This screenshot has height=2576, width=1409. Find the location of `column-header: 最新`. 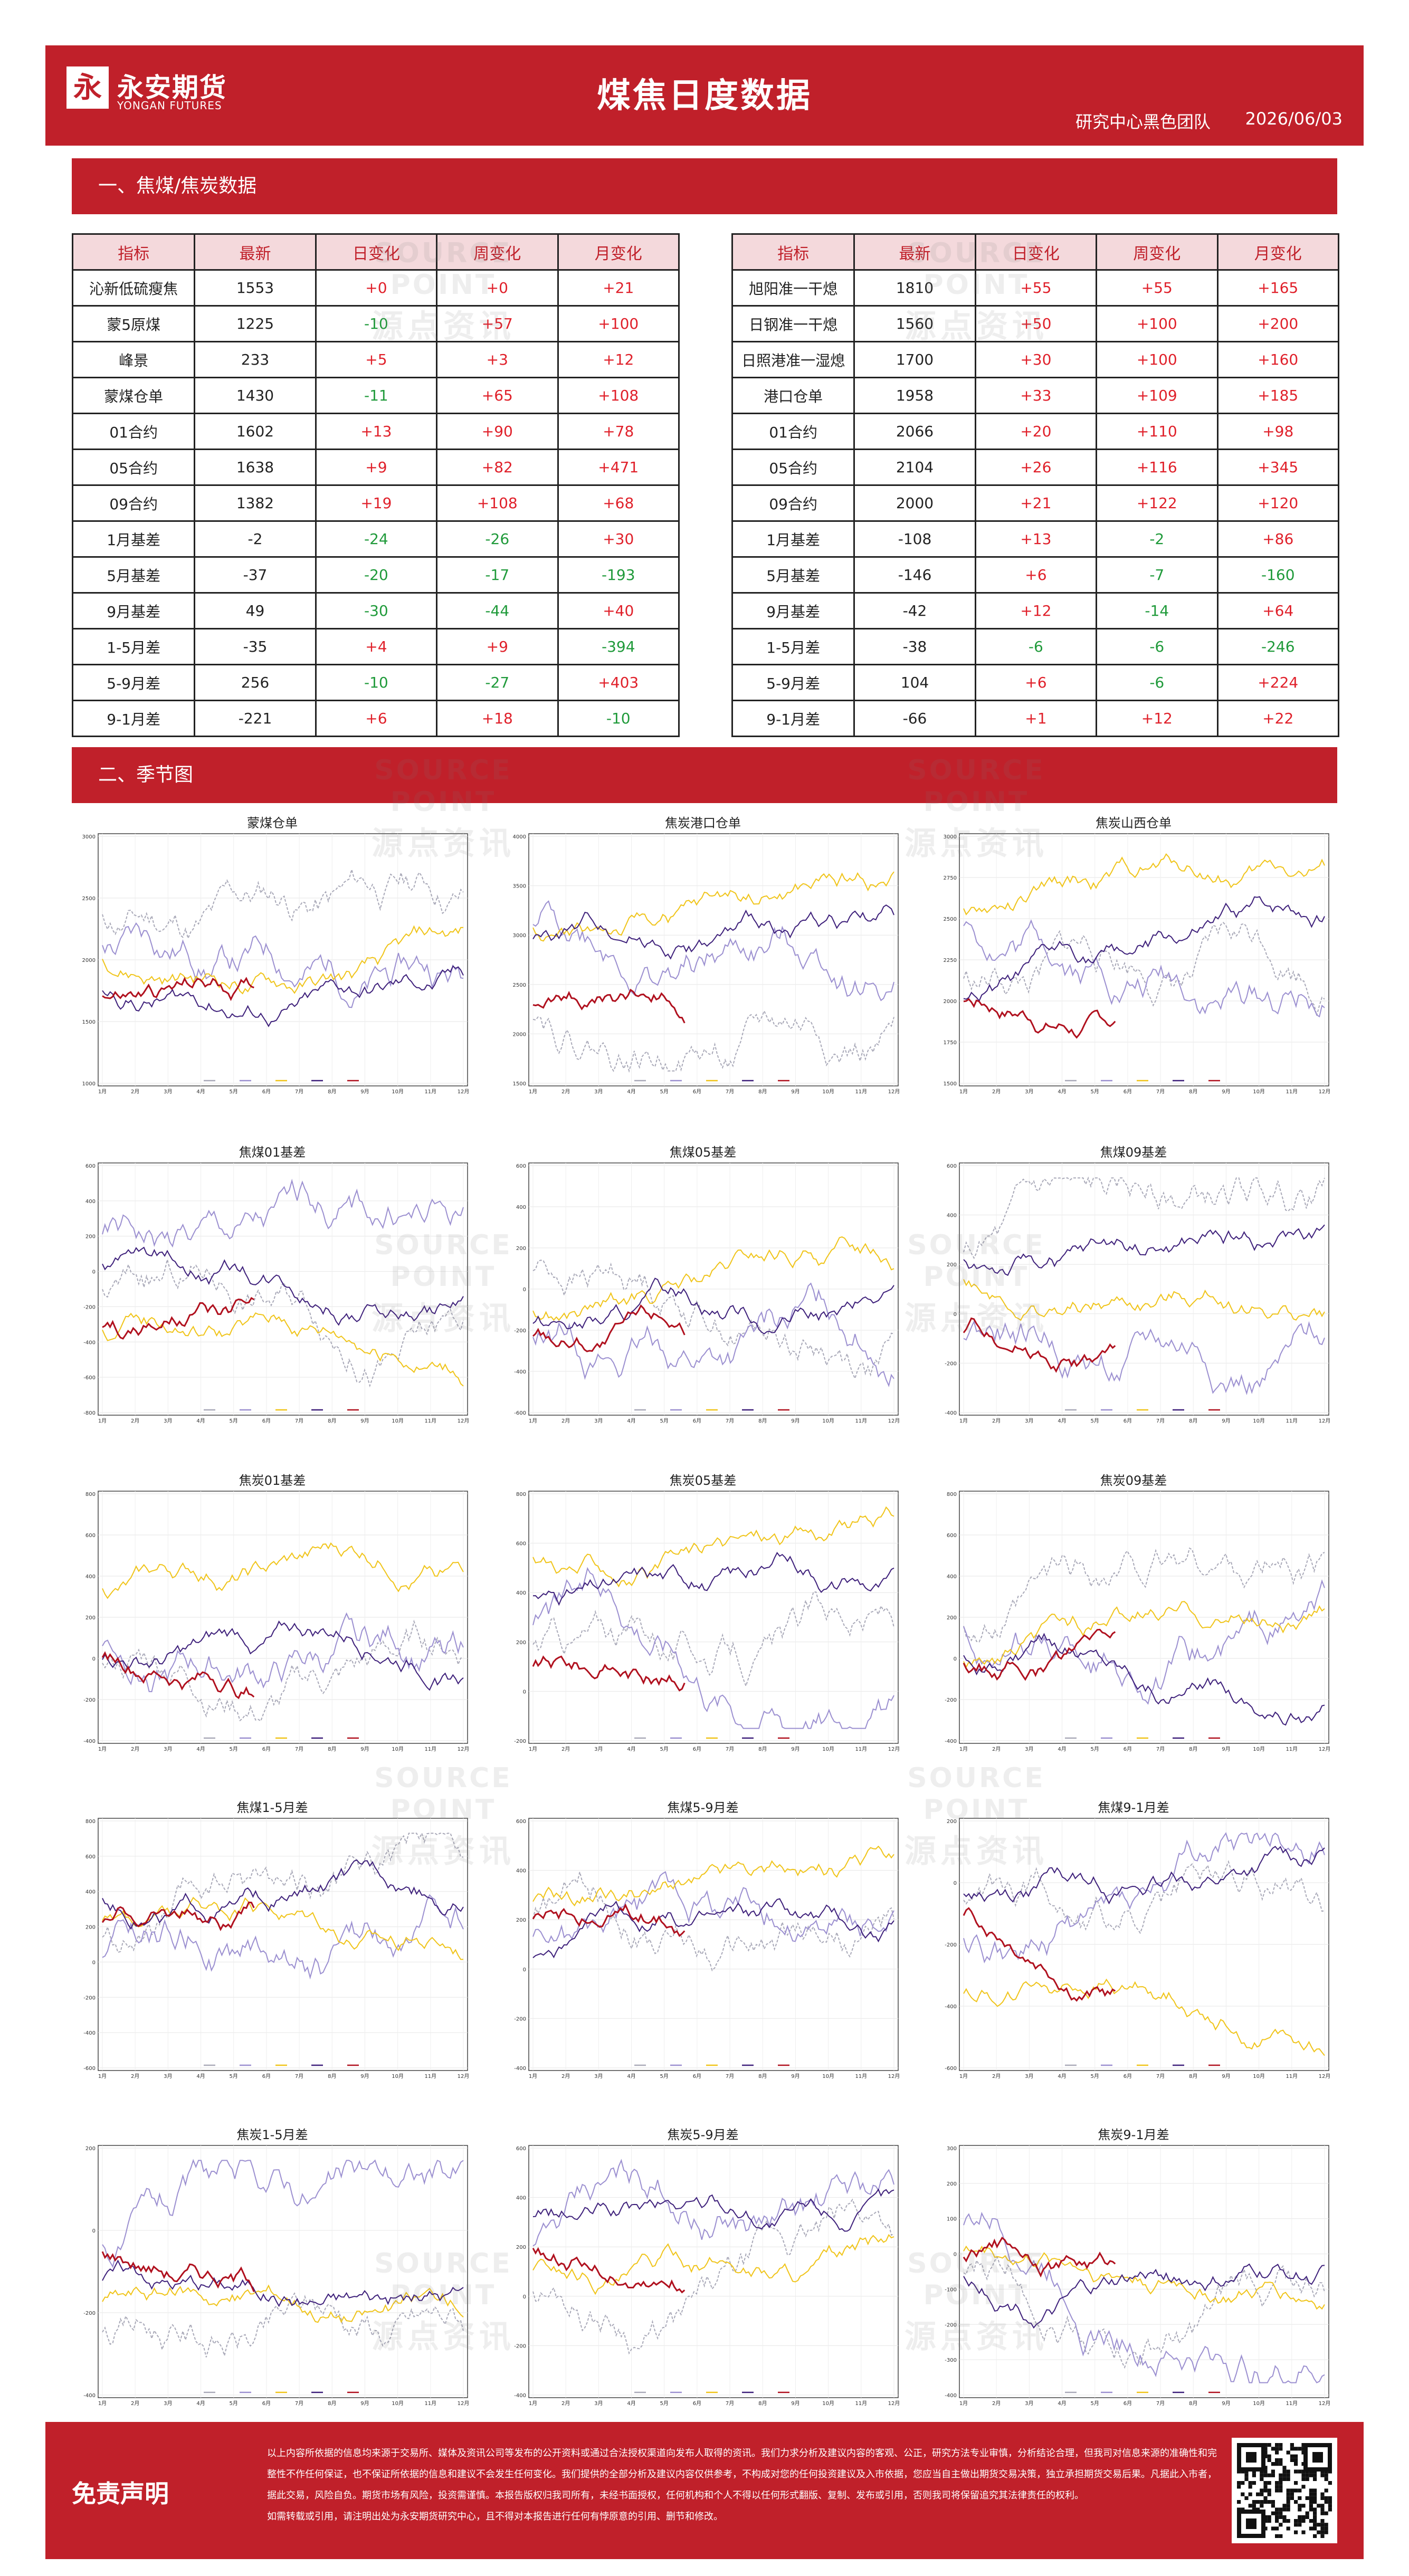

column-header: 最新 is located at coordinates (255, 252).